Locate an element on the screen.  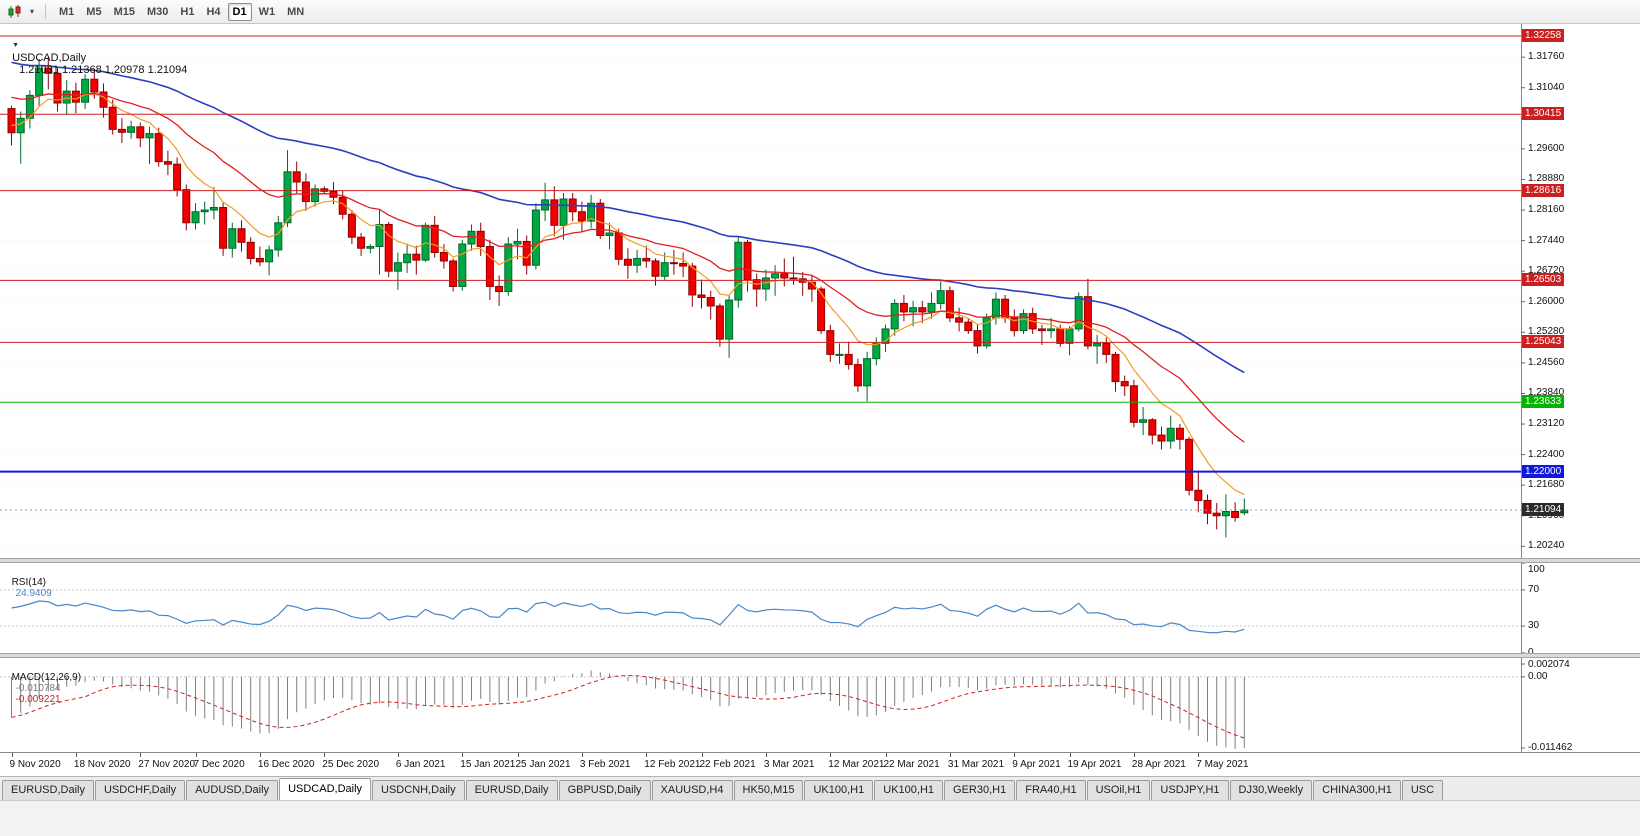
chart-tab-usoil-h1: USOil,H1 is located at coordinates (1118, 790).